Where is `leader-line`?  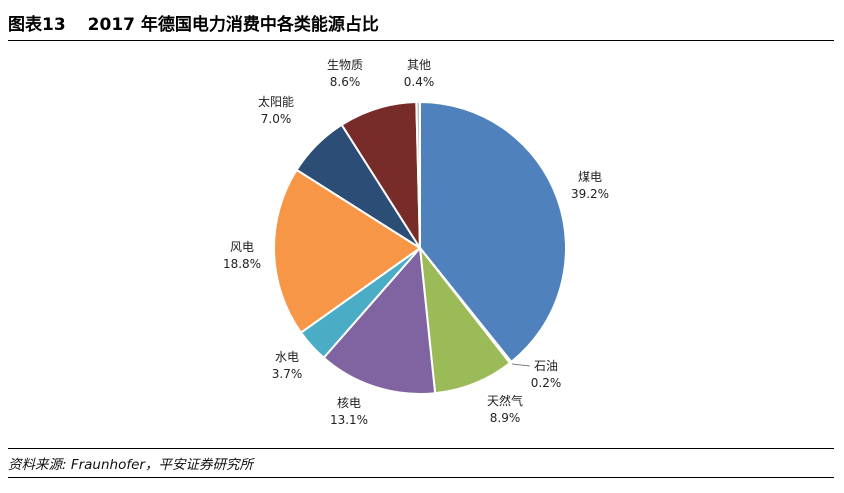
leader-line is located at coordinates (521, 365).